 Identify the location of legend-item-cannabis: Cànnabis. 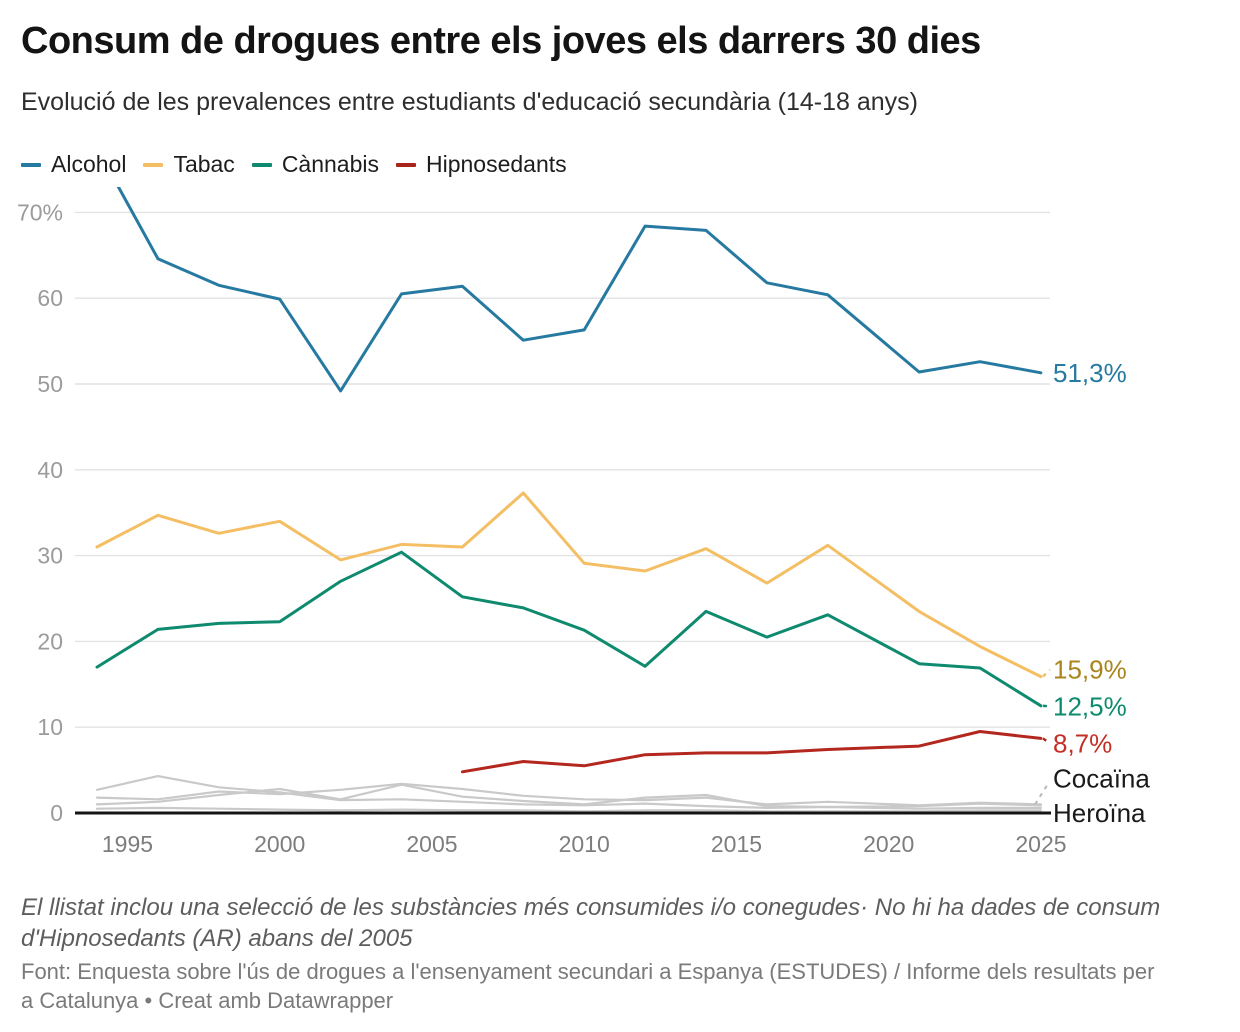
(315, 164).